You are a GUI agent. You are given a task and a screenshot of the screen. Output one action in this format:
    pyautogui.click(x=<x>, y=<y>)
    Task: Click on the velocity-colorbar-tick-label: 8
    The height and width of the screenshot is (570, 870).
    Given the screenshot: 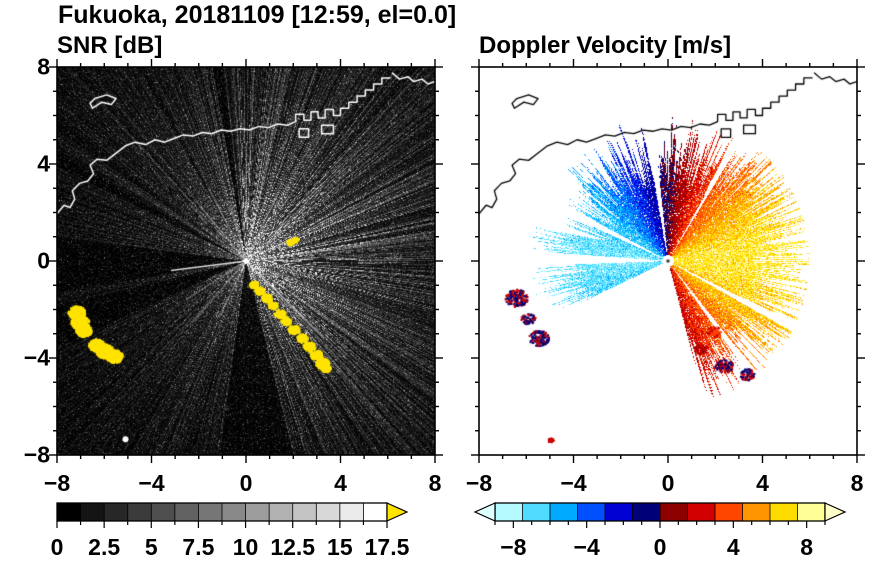 What is the action you would take?
    pyautogui.click(x=807, y=547)
    